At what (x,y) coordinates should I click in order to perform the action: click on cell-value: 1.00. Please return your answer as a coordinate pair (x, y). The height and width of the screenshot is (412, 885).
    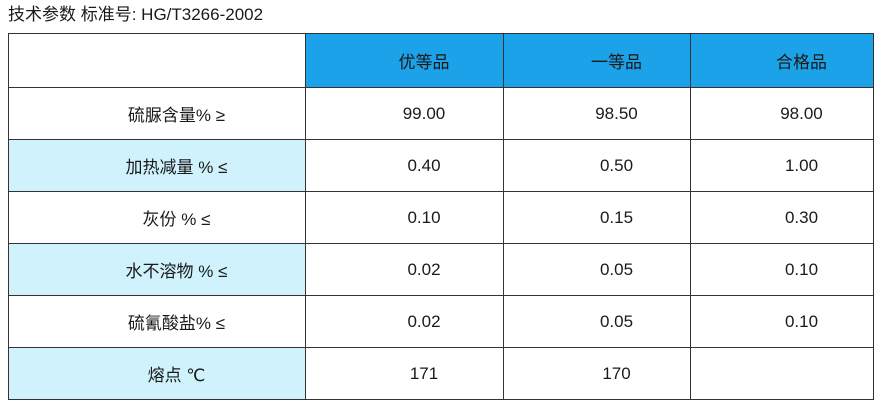
    Looking at the image, I should click on (782, 165).